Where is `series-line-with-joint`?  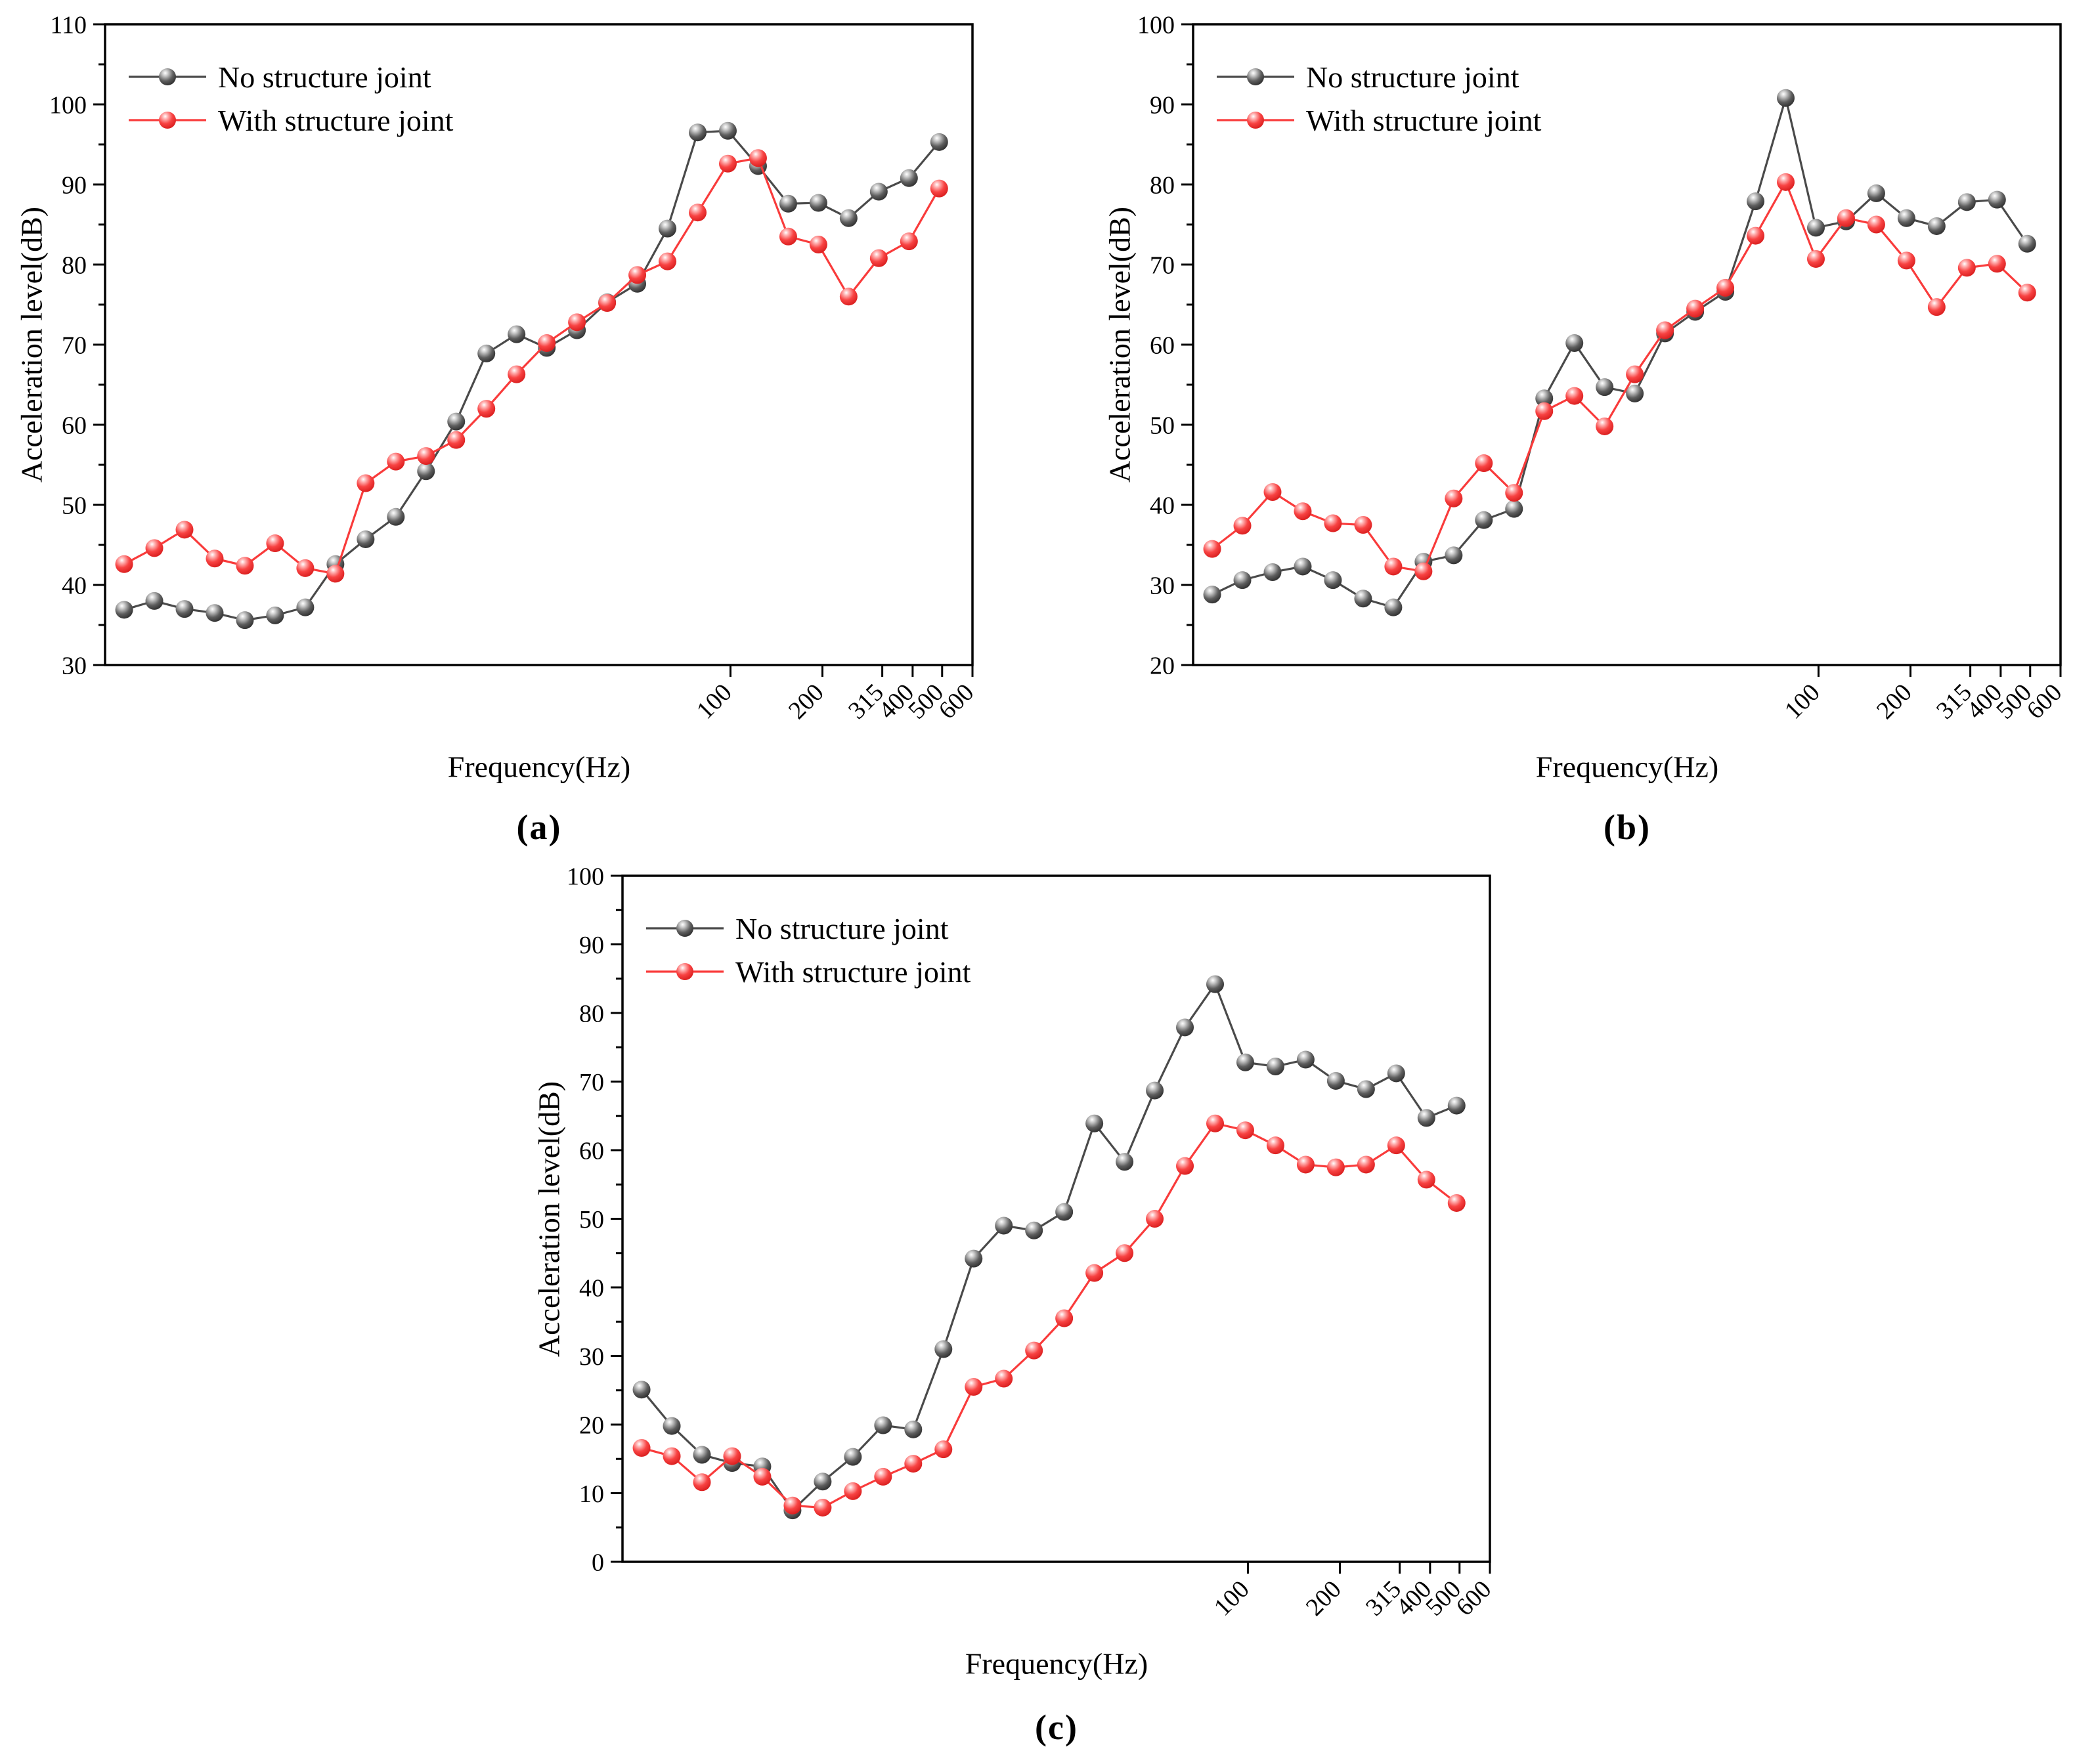
series-line-with-joint is located at coordinates (531, 365).